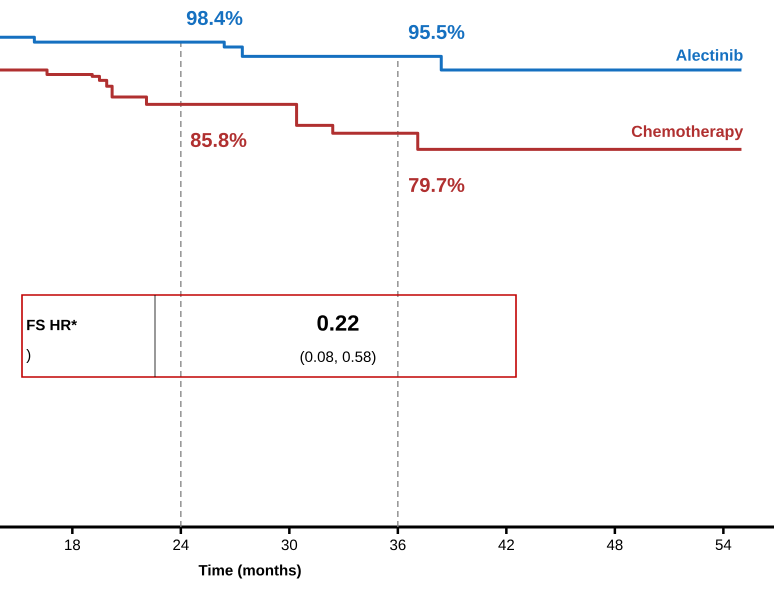  I want to click on annotation: ), so click(28, 356).